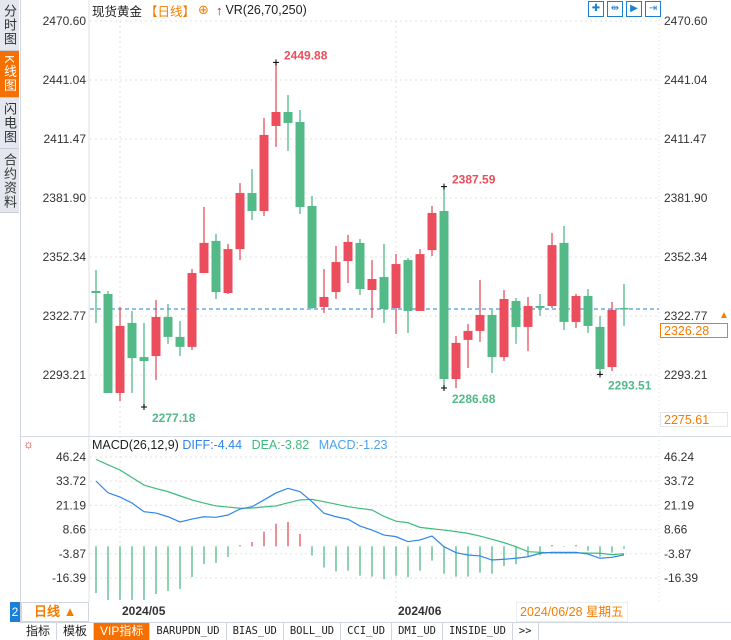 This screenshot has width=731, height=640. What do you see at coordinates (375, 436) in the screenshot?
I see `panel-divider` at bounding box center [375, 436].